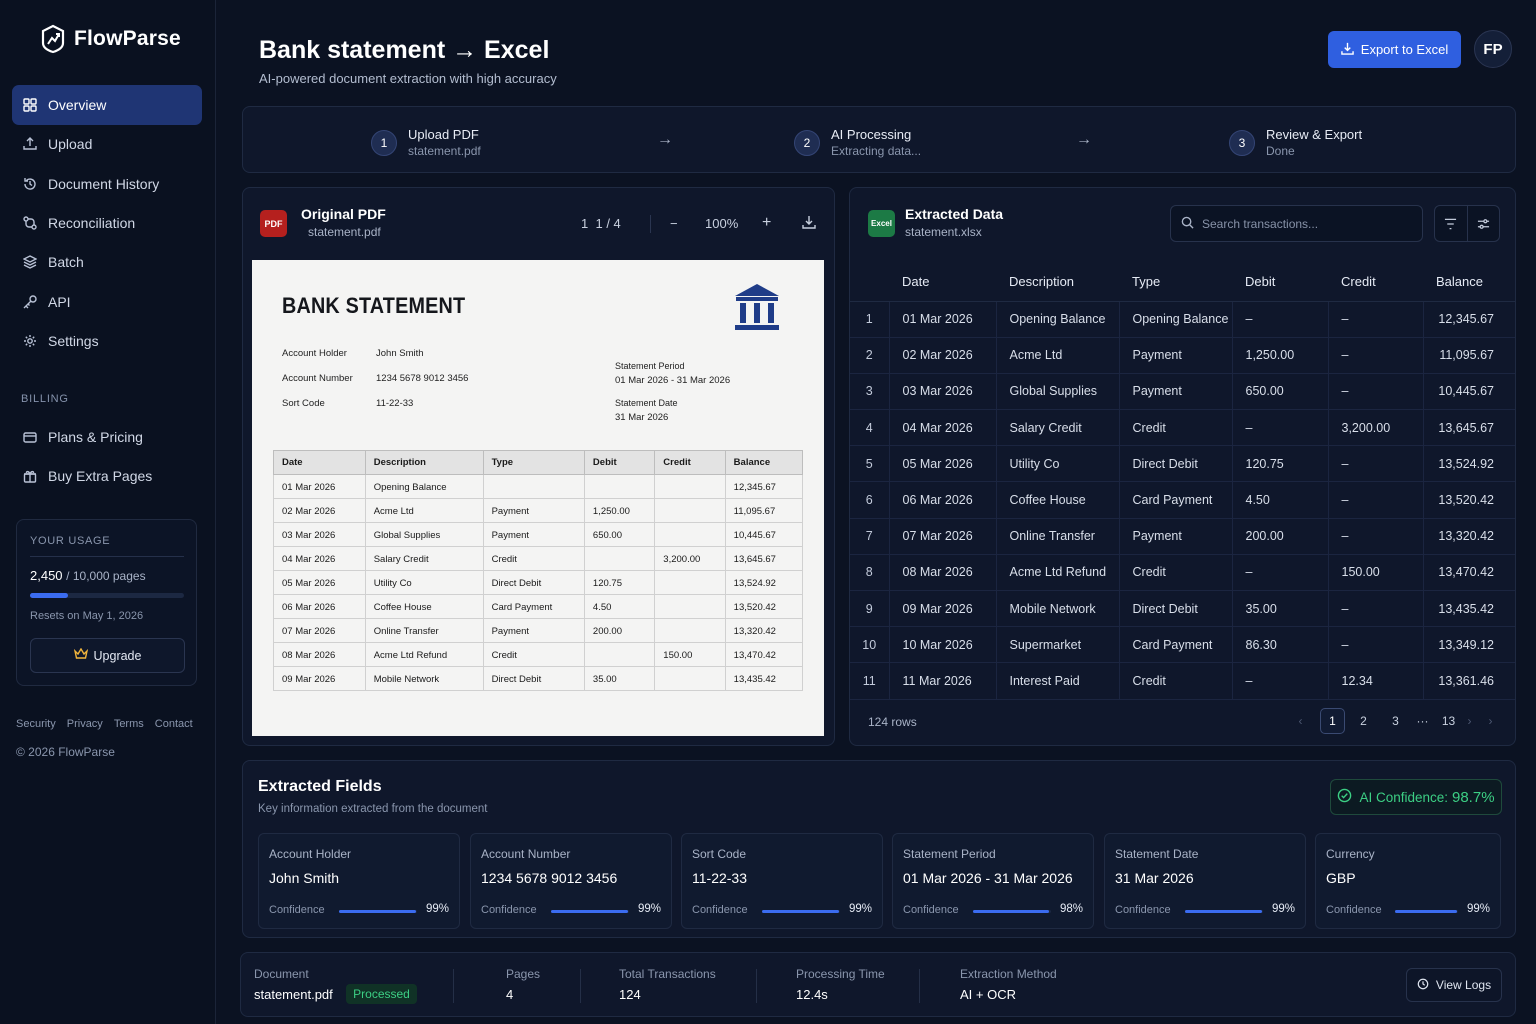 This screenshot has height=1024, width=1536. Describe the element at coordinates (1403, 797) in the screenshot. I see `ai-confidence-label: AI Confidence:` at that location.